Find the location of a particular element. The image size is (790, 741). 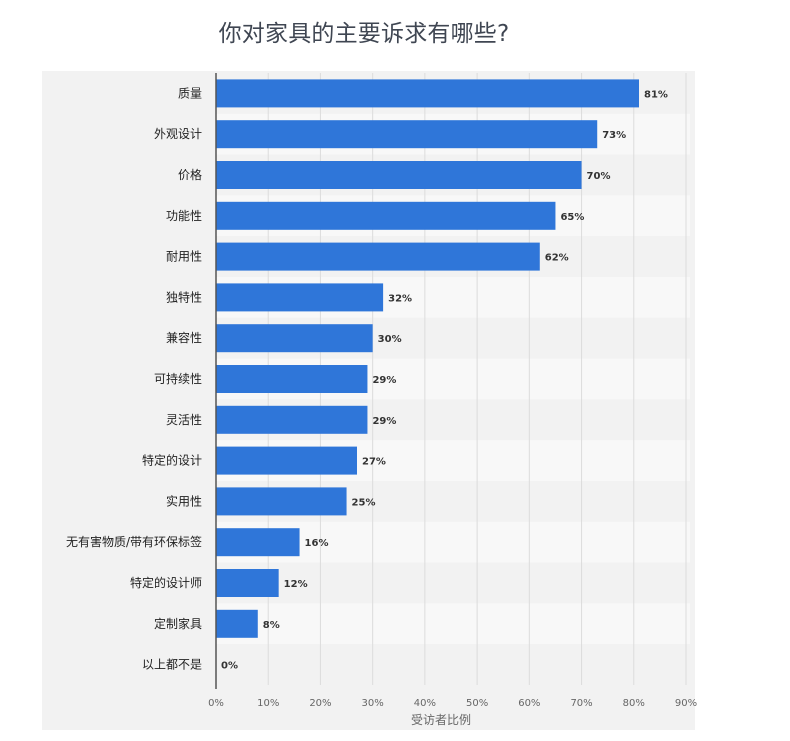

x-tick-label: 90% is located at coordinates (686, 703).